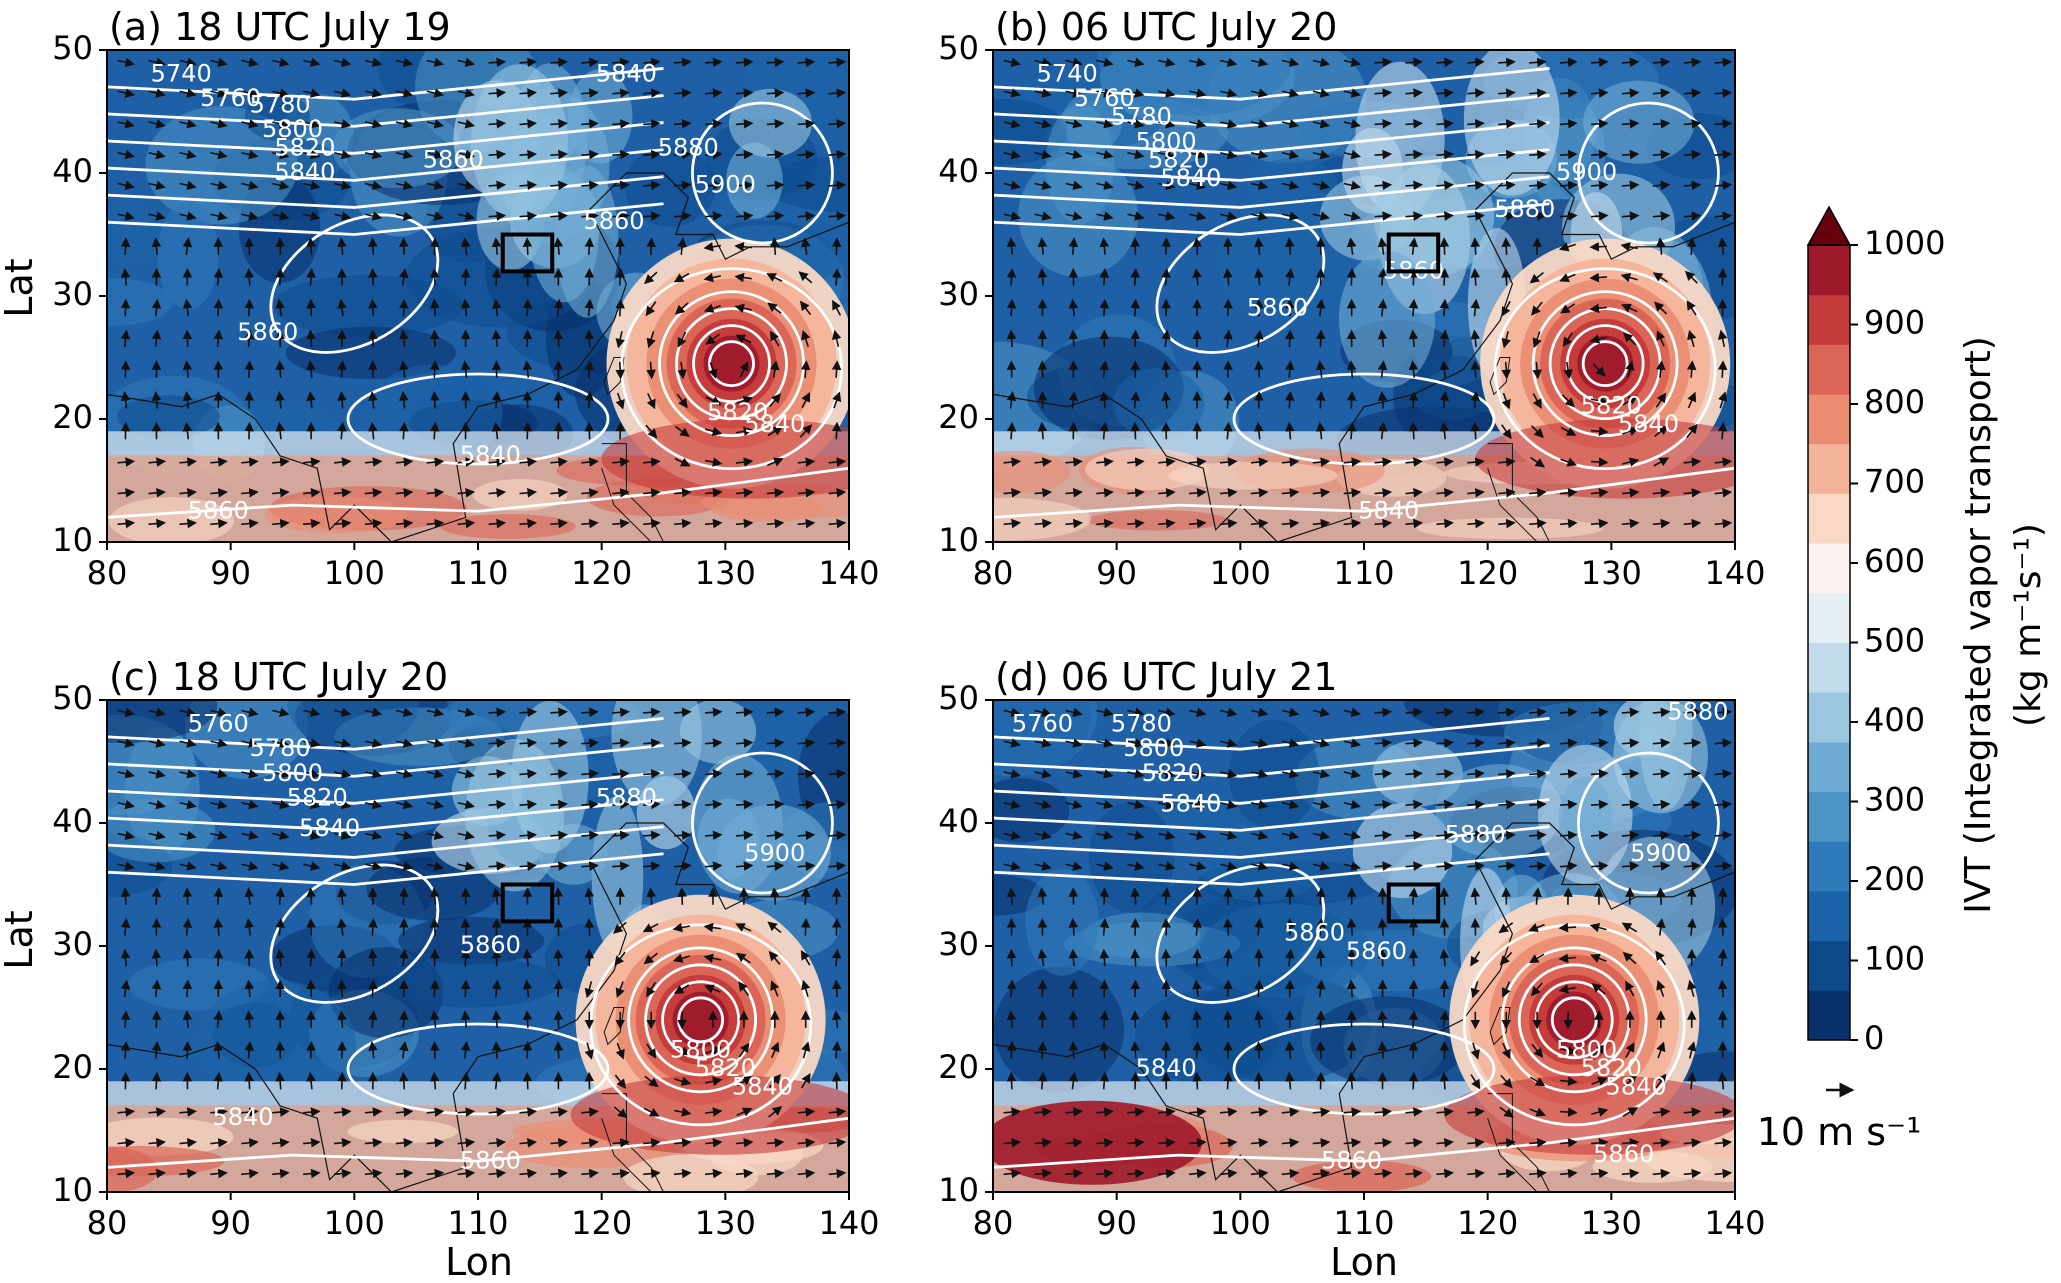  Describe the element at coordinates (1829, 270) in the screenshot. I see `colorbar-segment` at that location.